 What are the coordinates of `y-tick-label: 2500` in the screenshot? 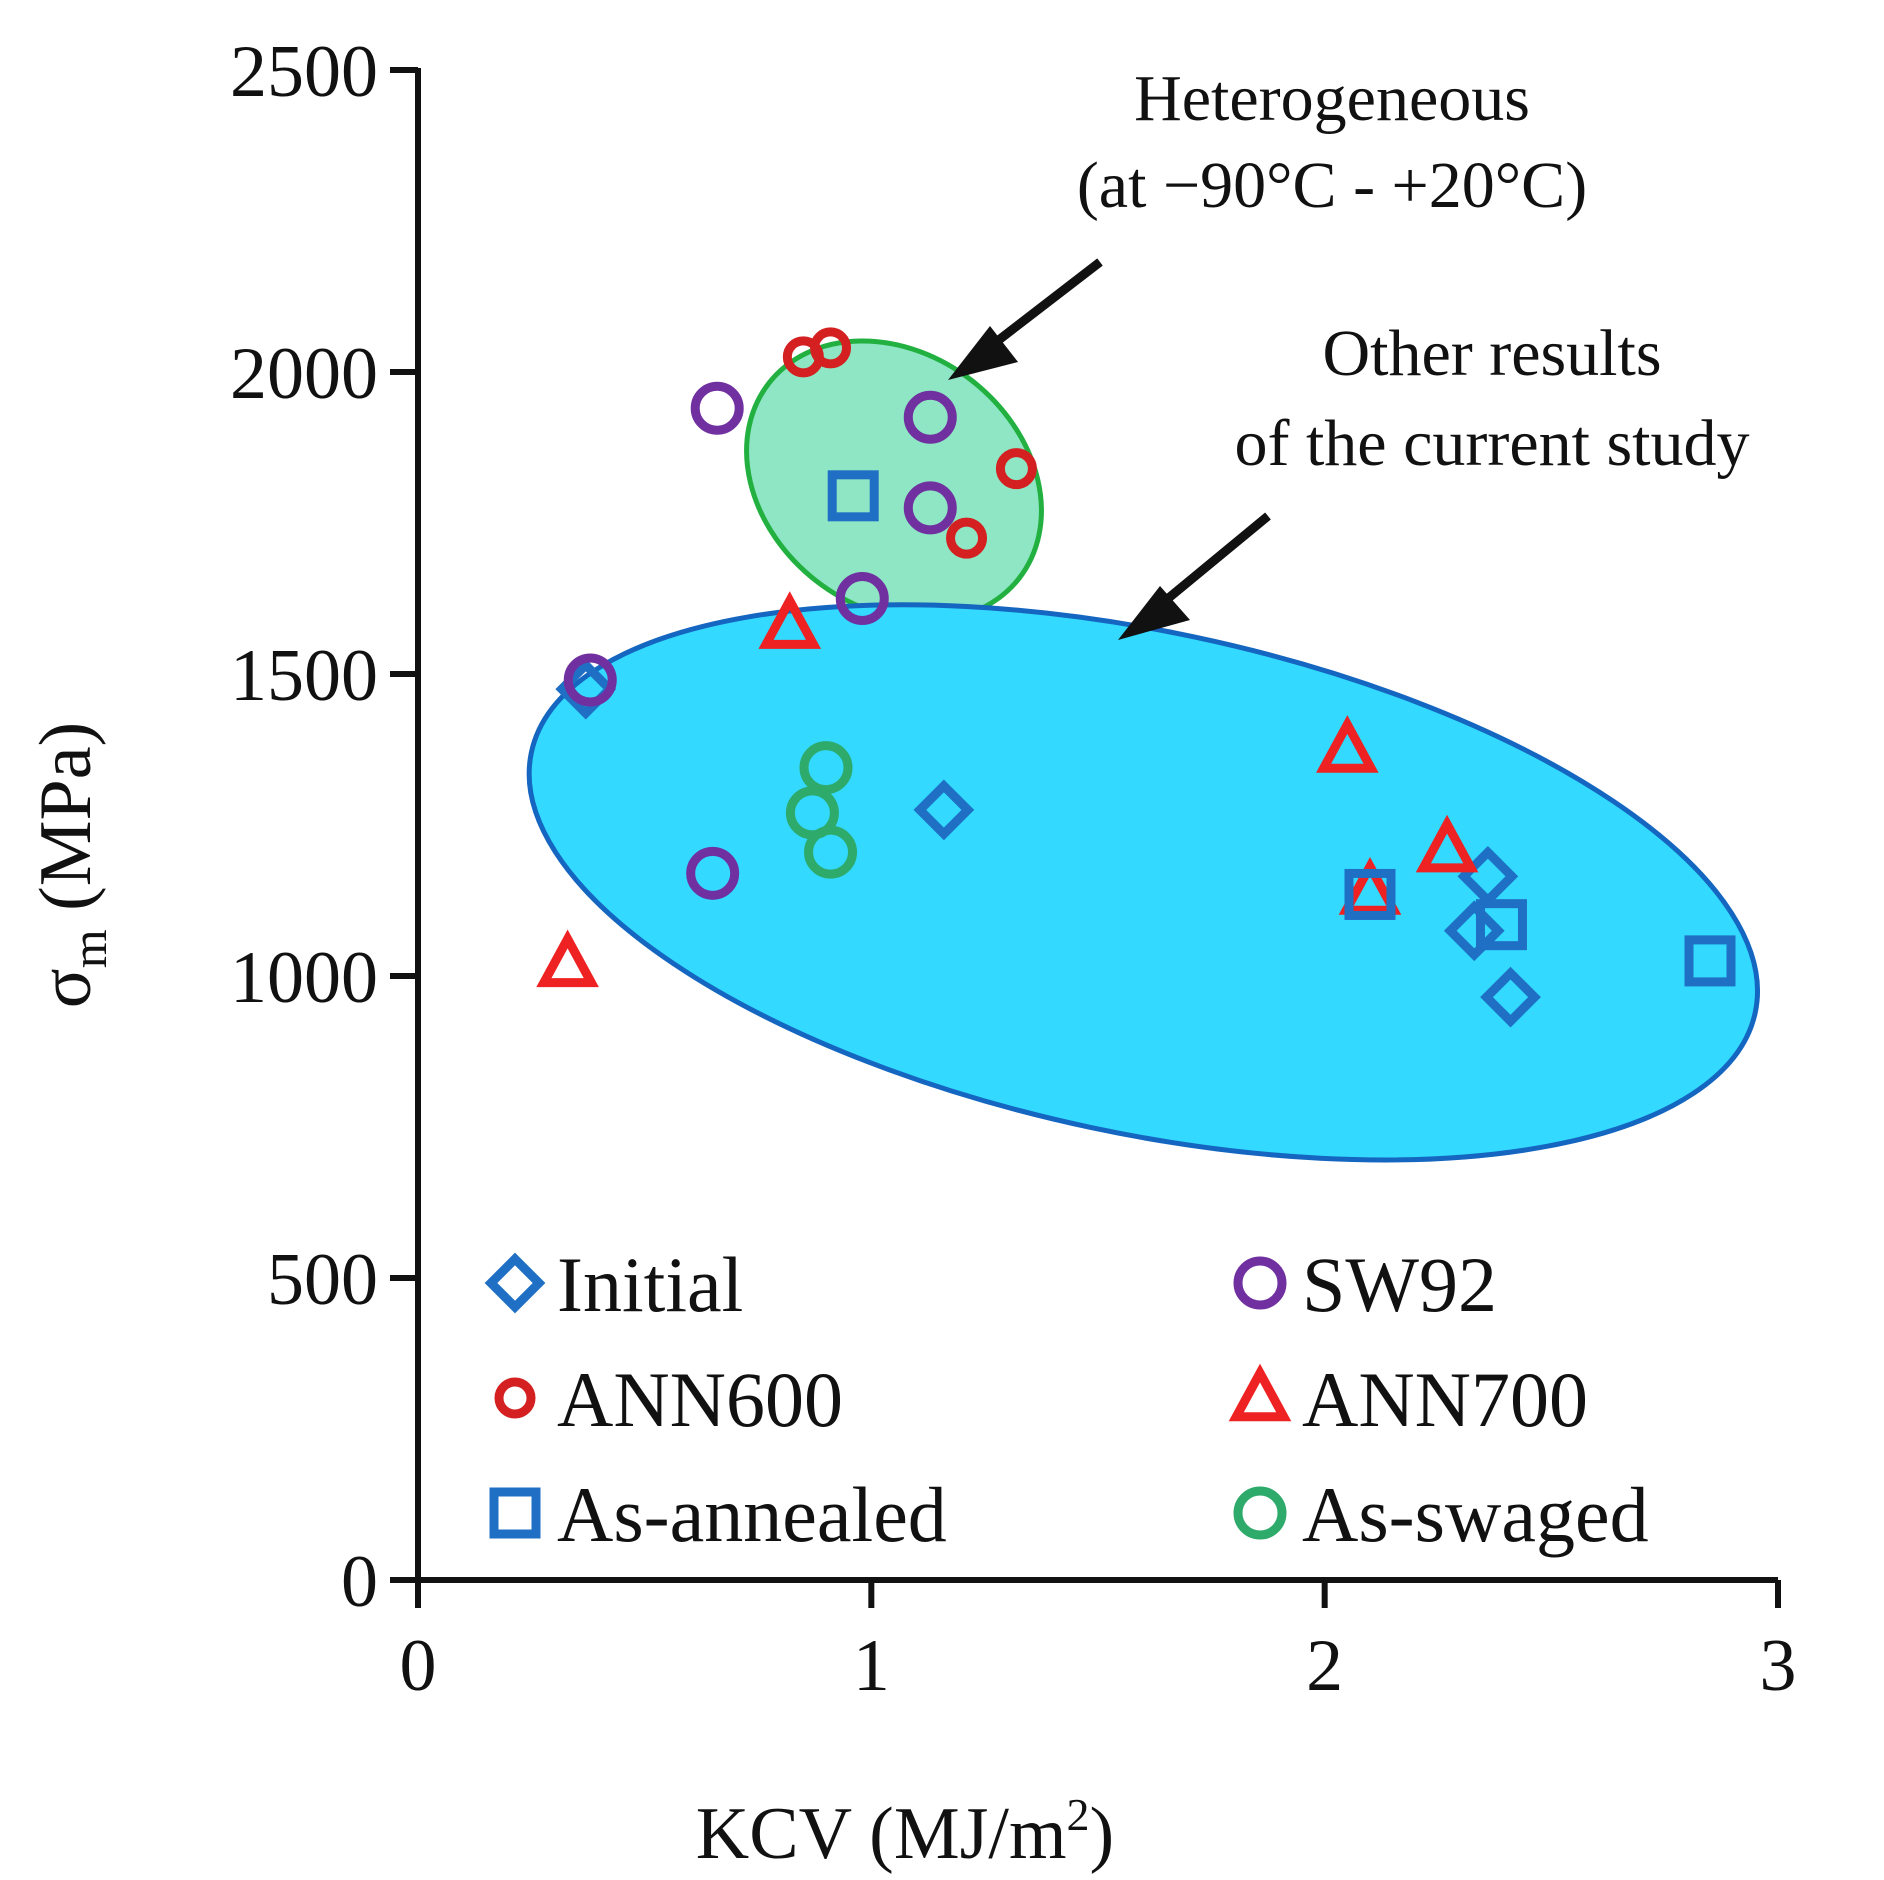 It's located at (304, 72).